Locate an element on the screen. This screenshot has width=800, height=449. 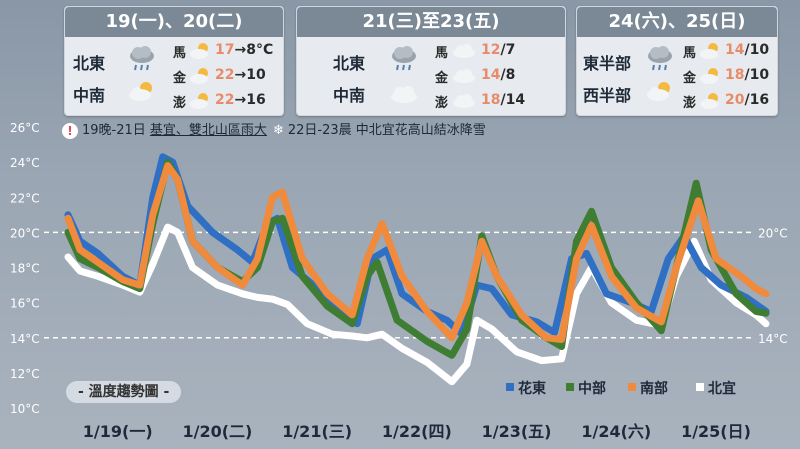
island-temp: 14/8 is located at coordinates (498, 75).